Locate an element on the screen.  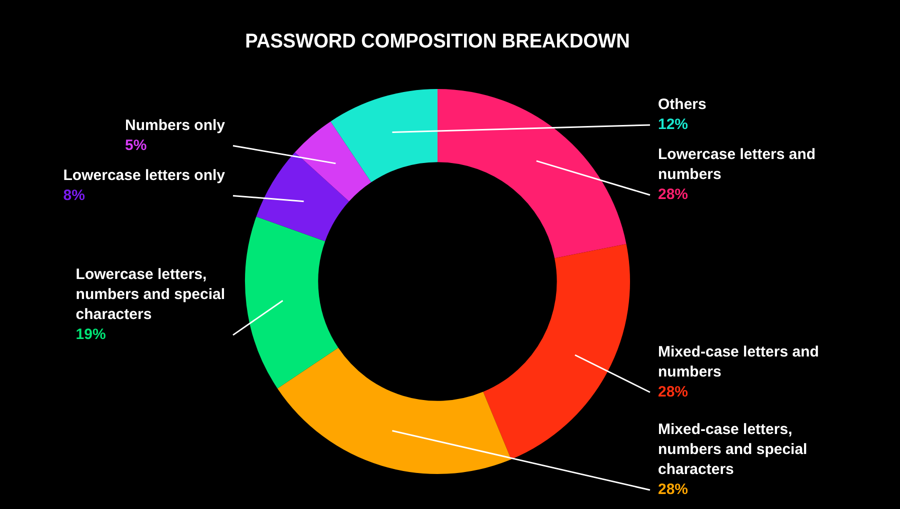
data-label: 12% is located at coordinates (673, 125).